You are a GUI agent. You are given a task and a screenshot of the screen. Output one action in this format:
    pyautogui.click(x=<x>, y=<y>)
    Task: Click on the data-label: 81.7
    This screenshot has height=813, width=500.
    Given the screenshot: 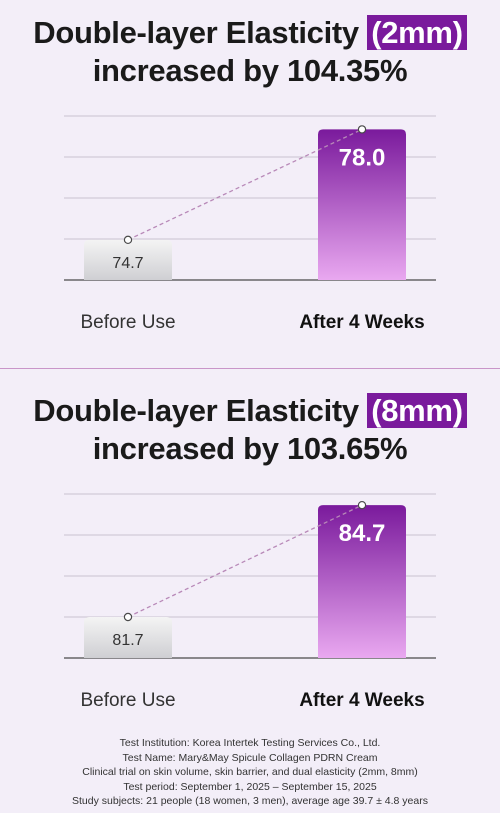 What is the action you would take?
    pyautogui.click(x=127, y=640)
    